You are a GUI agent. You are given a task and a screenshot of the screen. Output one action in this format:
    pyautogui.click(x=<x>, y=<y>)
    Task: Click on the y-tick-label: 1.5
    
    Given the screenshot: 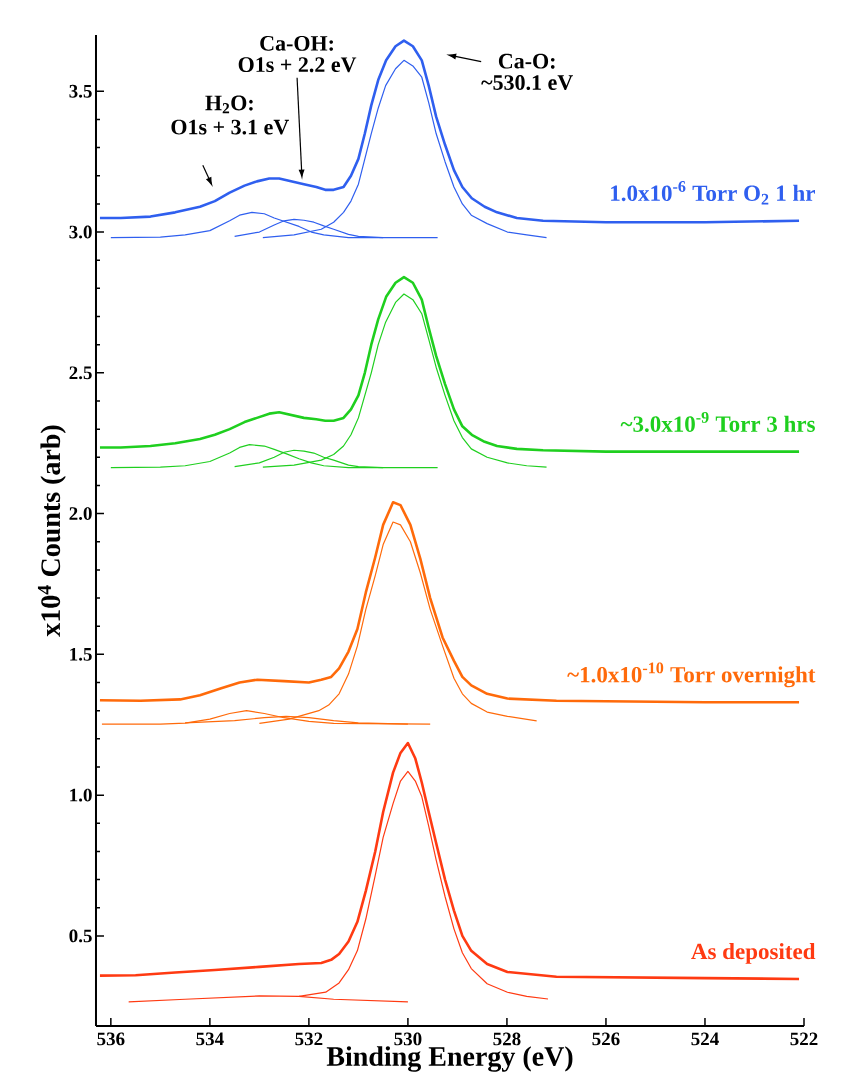 What is the action you would take?
    pyautogui.click(x=81, y=654)
    